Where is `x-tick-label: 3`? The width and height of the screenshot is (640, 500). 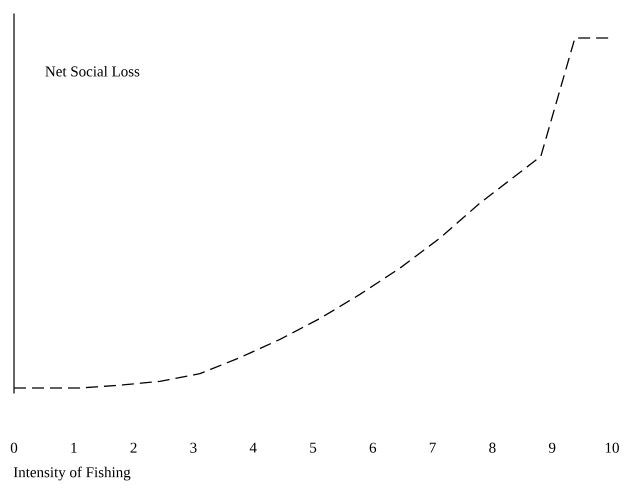 x-tick-label: 3 is located at coordinates (193, 447).